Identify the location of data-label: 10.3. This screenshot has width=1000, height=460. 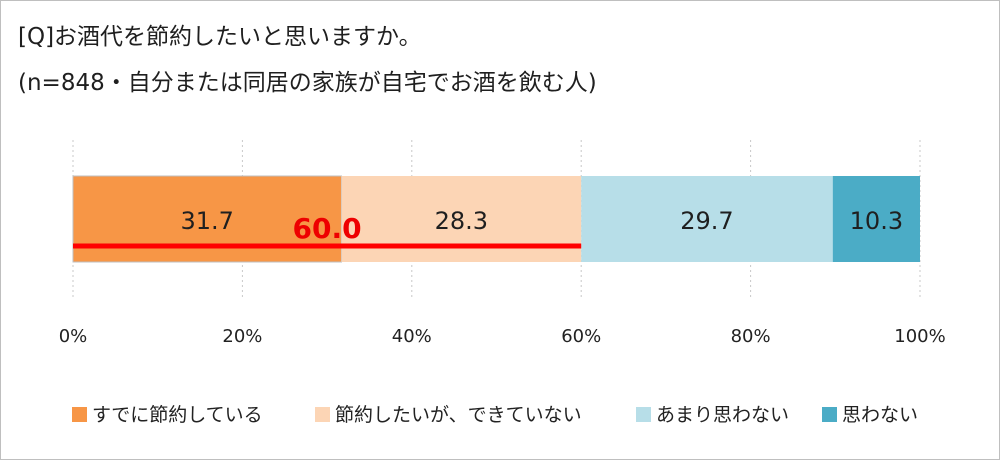
(876, 221).